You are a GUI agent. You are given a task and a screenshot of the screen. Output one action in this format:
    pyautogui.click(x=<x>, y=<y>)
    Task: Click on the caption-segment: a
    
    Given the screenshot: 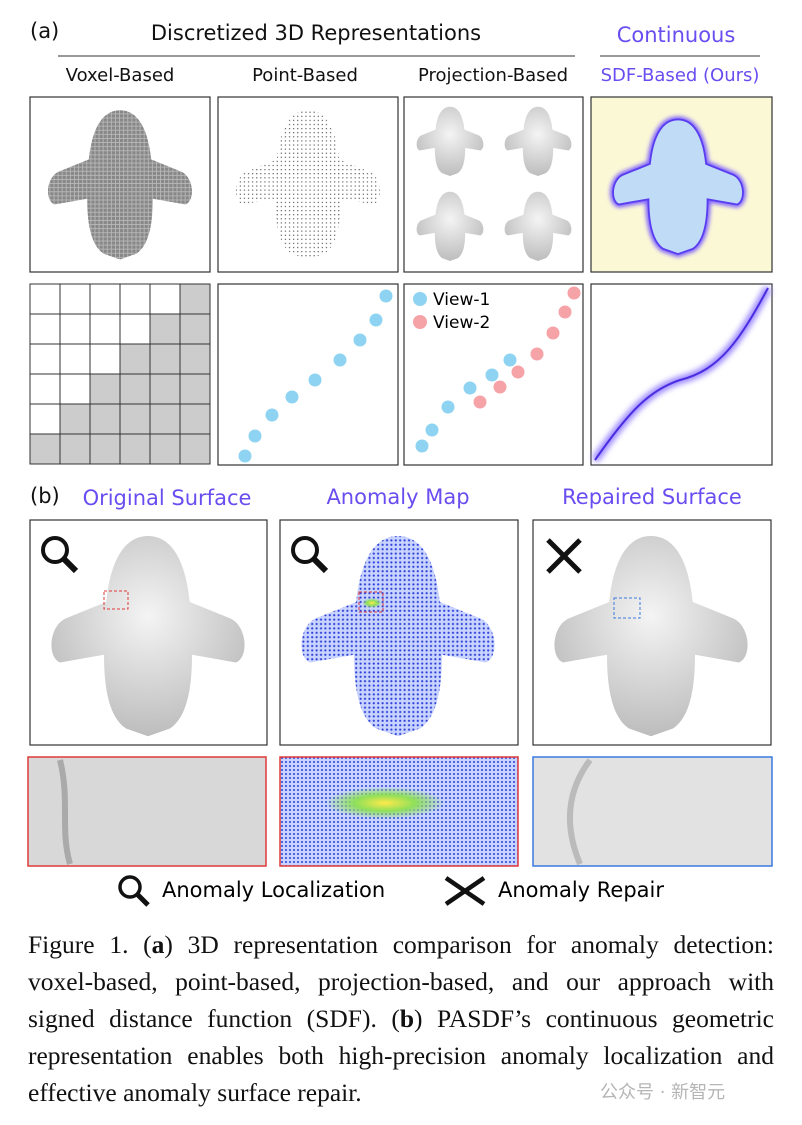 What is the action you would take?
    pyautogui.click(x=158, y=944)
    